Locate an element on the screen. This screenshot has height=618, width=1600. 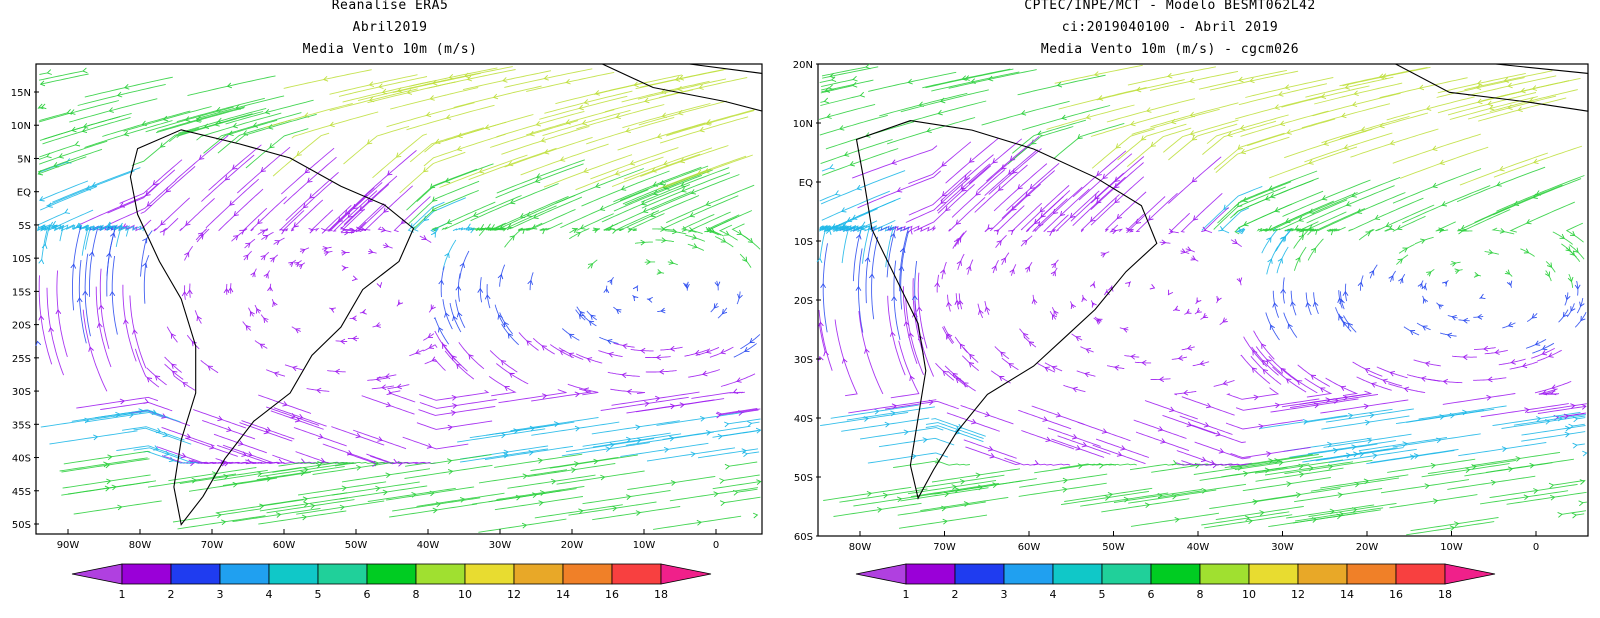
lon-label: 80W is located at coordinates (860, 547).